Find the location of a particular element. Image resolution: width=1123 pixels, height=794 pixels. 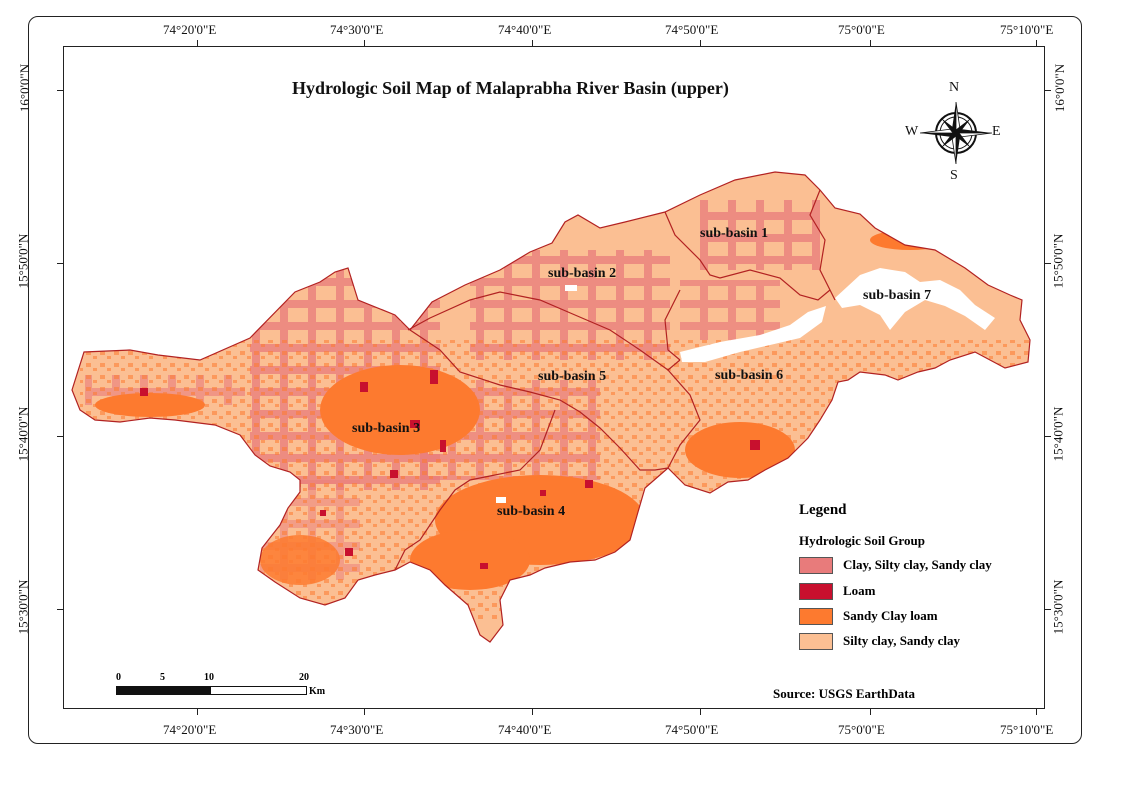

legend-label: Silty clay, Sandy clay is located at coordinates (902, 640).